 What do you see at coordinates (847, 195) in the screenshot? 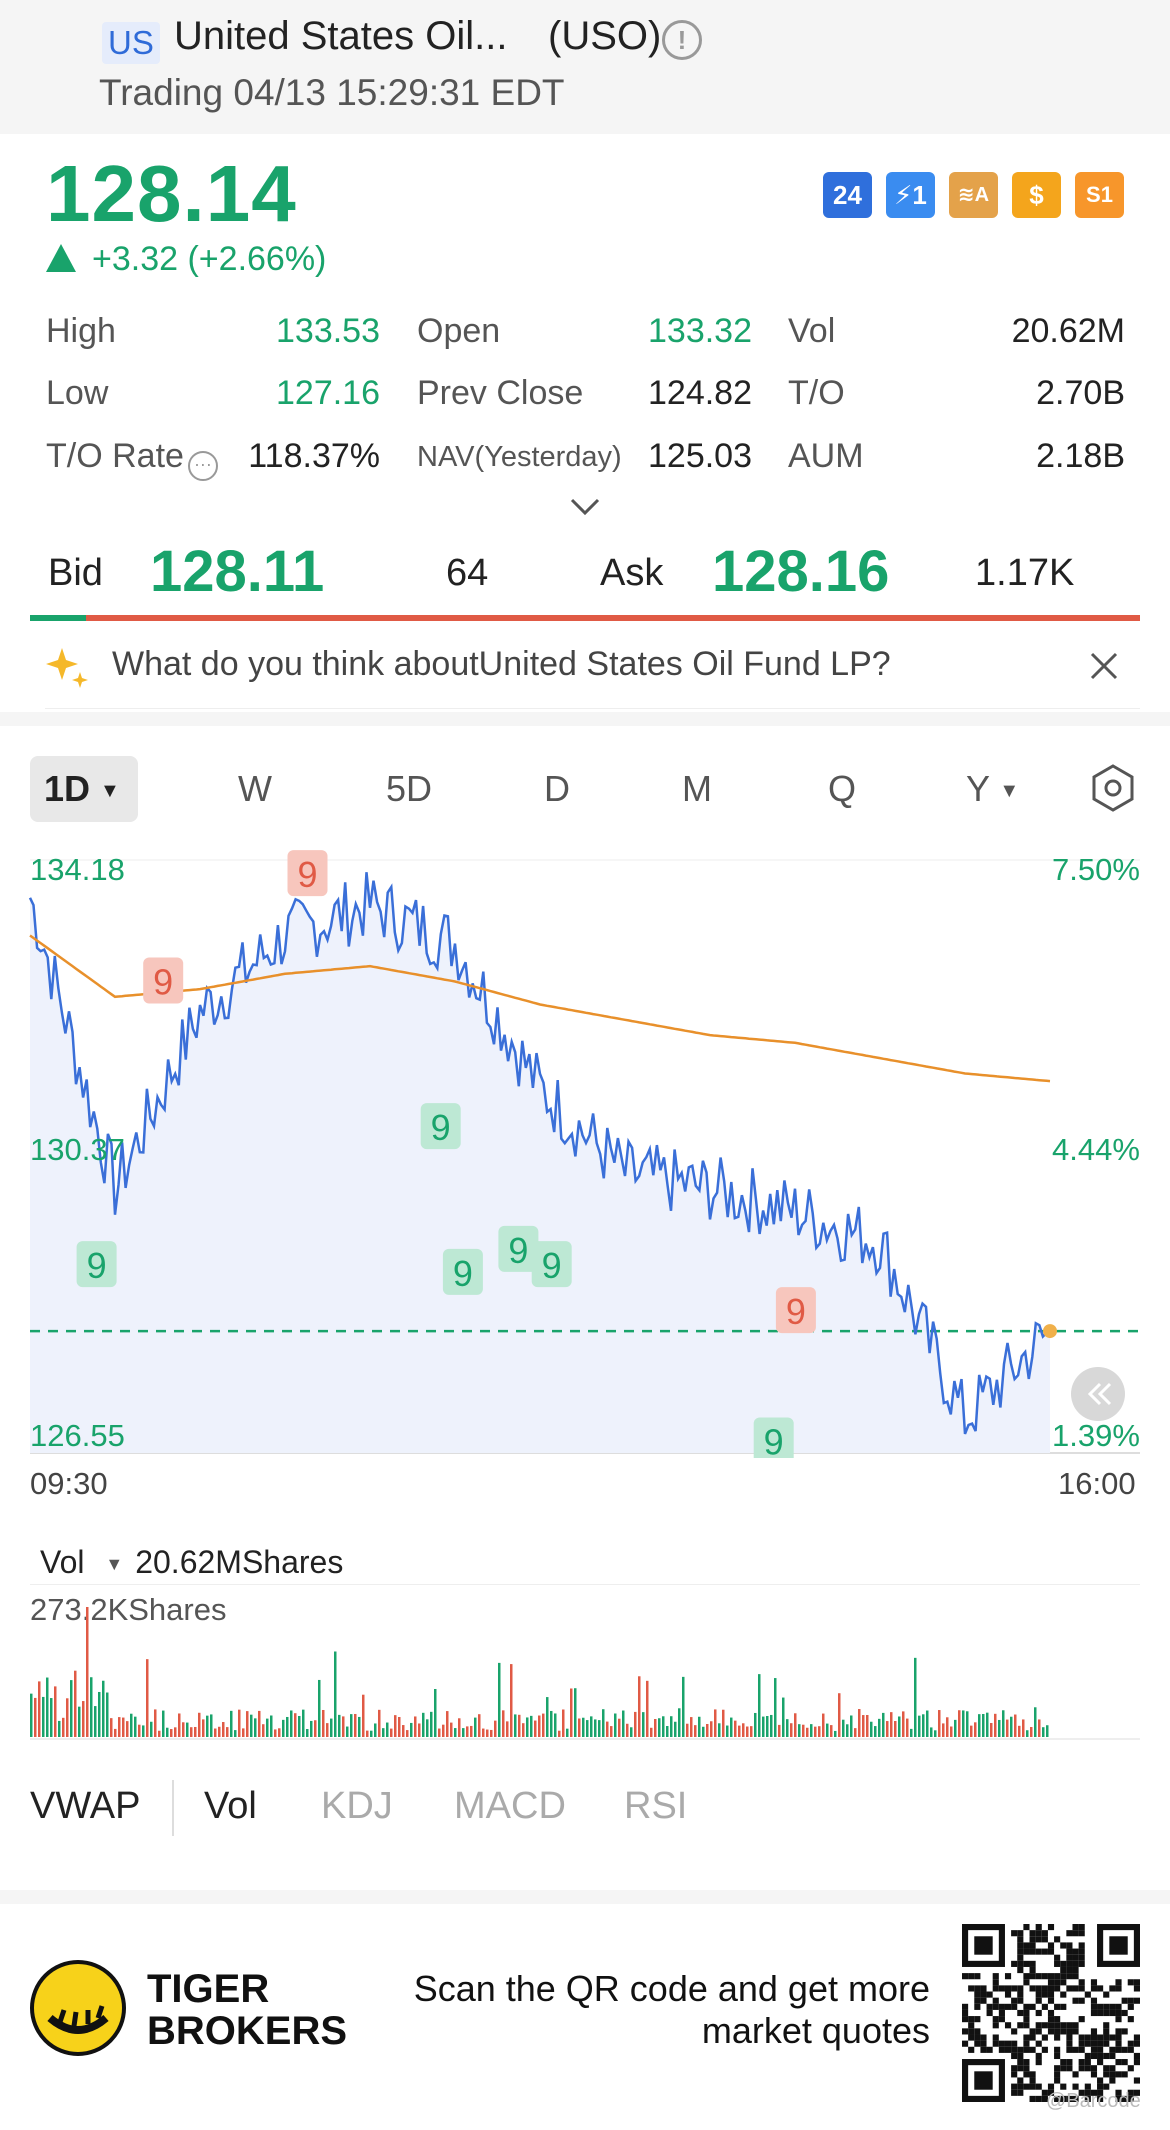
I see `24h-trading-icon: 24` at bounding box center [847, 195].